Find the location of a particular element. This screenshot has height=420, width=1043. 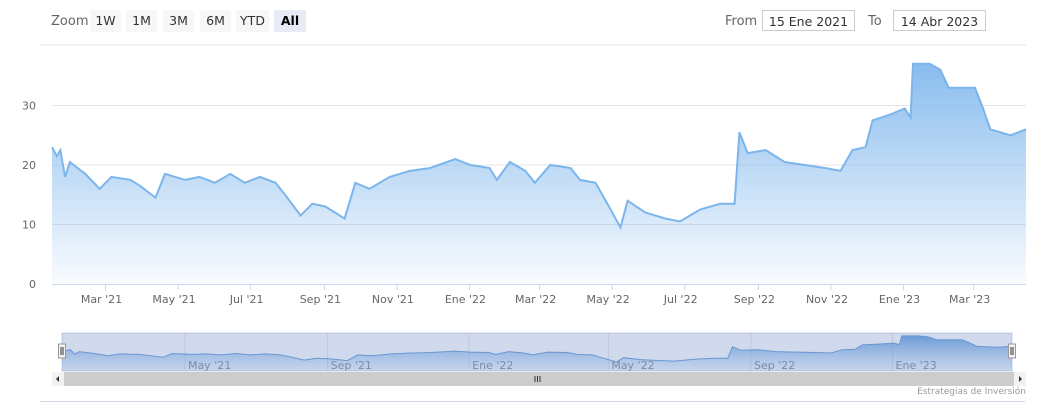

bottom-divider is located at coordinates (532, 401).